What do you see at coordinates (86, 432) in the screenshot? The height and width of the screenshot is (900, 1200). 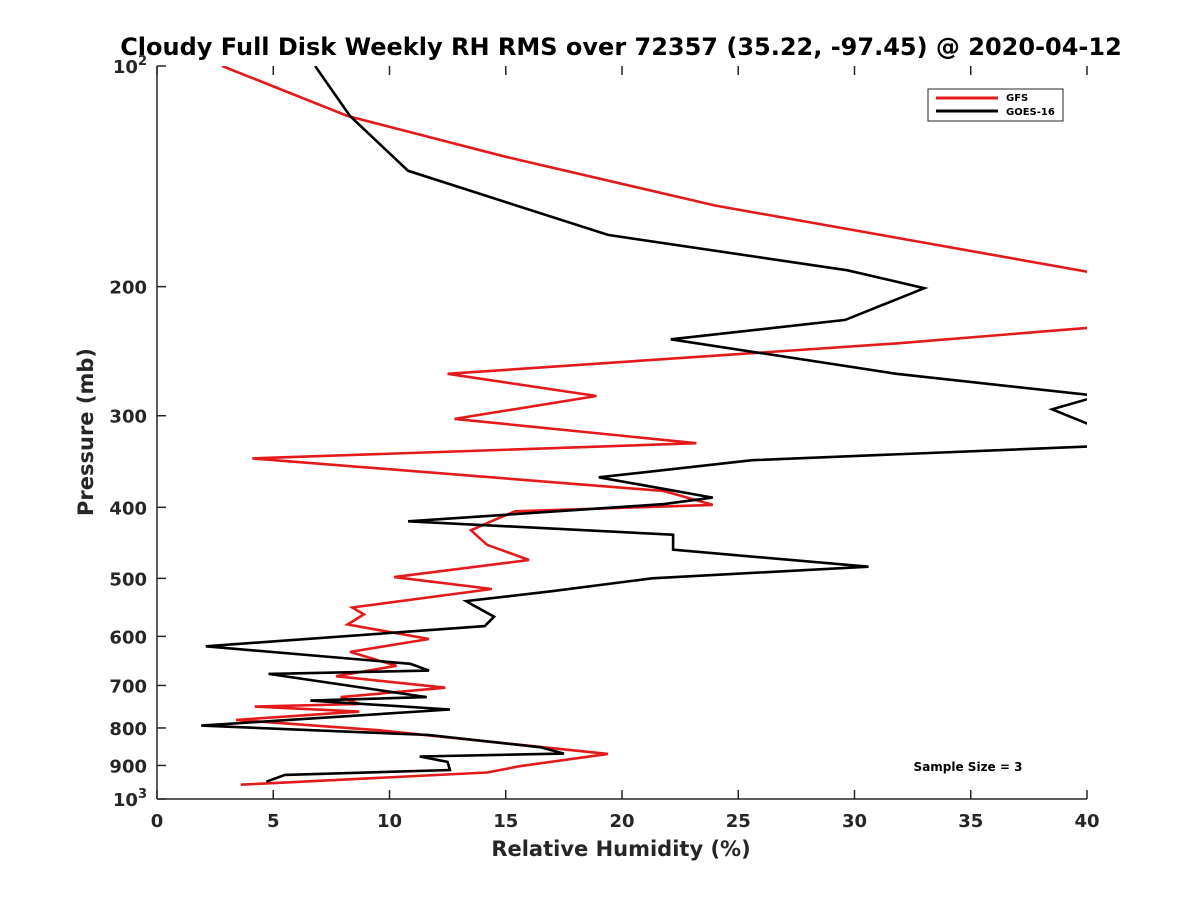 I see `y-axis-label: Pressure (mb)` at bounding box center [86, 432].